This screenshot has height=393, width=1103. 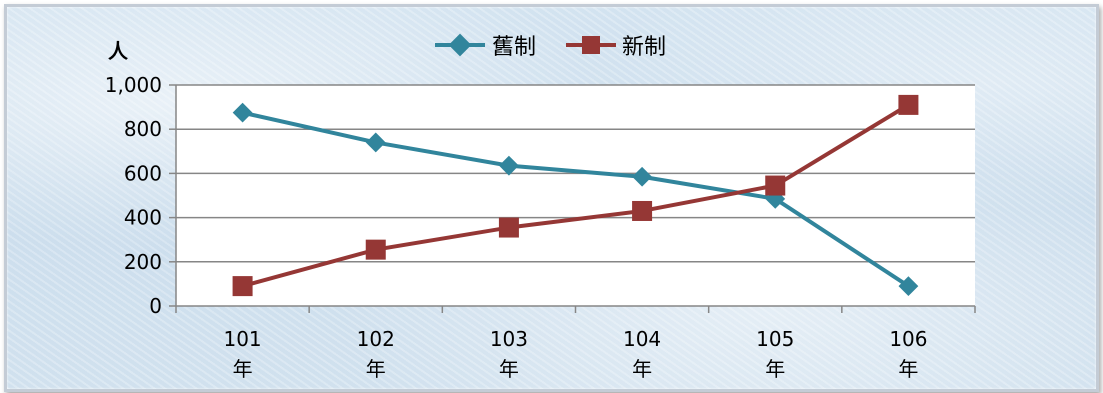 I want to click on x-tick-label: 101 年, so click(x=242, y=354).